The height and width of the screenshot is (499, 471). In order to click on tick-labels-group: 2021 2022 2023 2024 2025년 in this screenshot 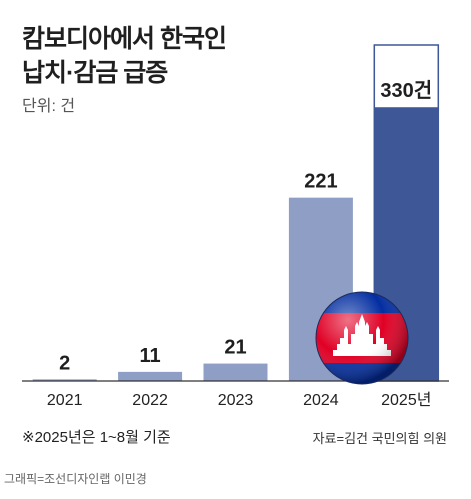, I will do `click(239, 400)`.